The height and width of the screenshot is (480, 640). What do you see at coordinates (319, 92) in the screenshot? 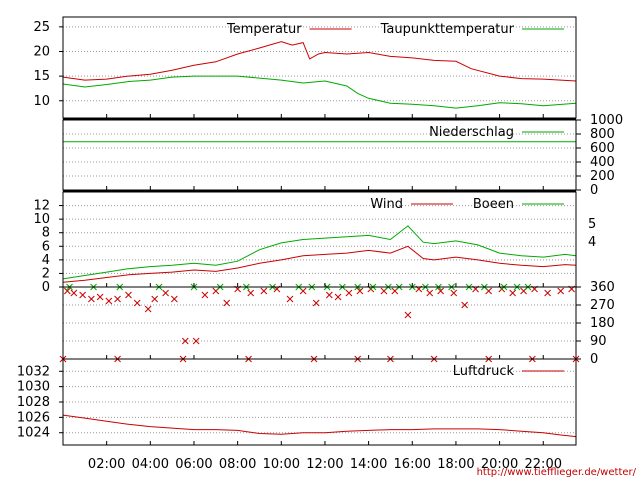
I see `series-line-taupunkttemperatur` at bounding box center [319, 92].